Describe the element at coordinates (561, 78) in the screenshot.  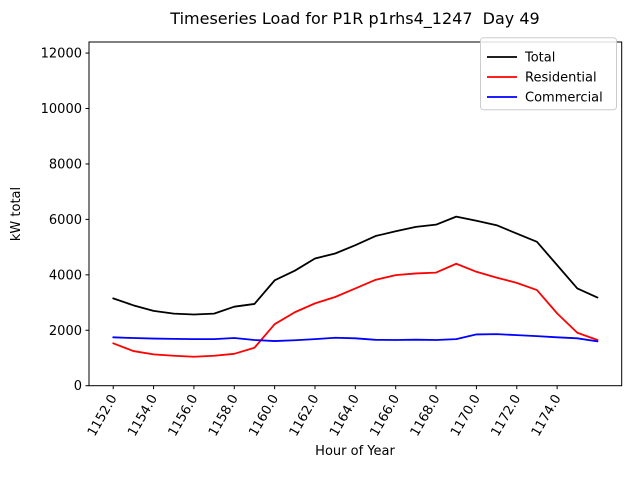
I see `legend-label-residential: Residential` at that location.